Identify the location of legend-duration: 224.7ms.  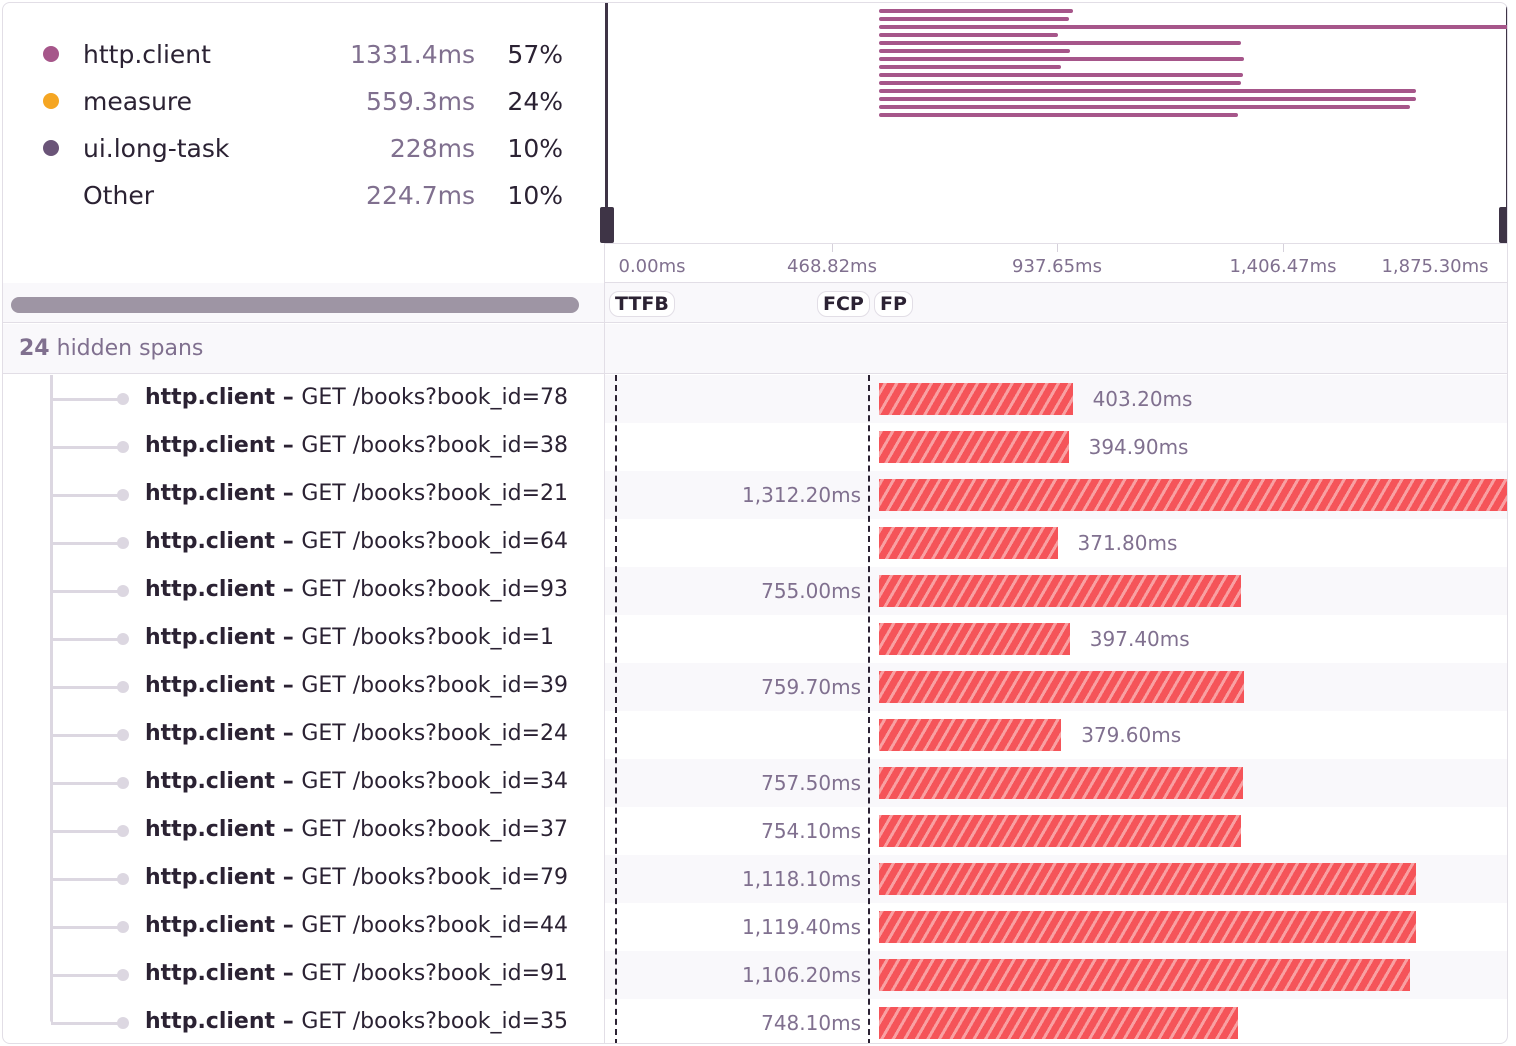
(420, 195).